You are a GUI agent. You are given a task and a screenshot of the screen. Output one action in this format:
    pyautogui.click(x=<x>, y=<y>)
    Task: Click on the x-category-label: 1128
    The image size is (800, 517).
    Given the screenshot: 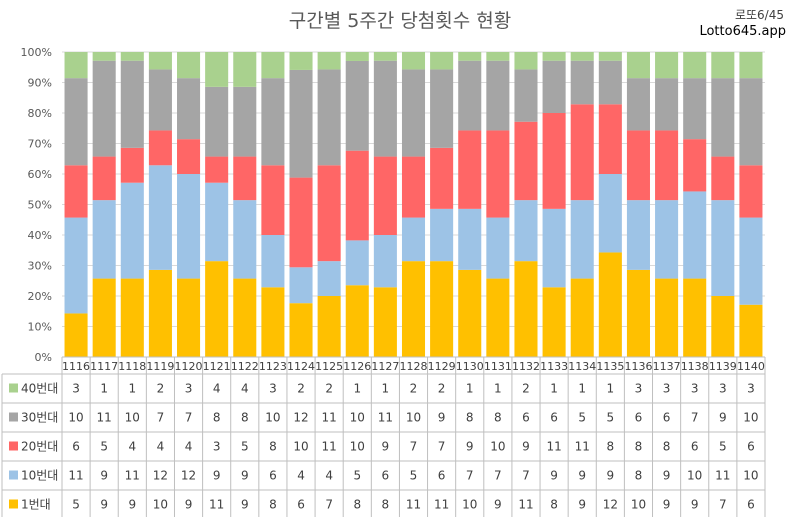 What is the action you would take?
    pyautogui.click(x=414, y=366)
    